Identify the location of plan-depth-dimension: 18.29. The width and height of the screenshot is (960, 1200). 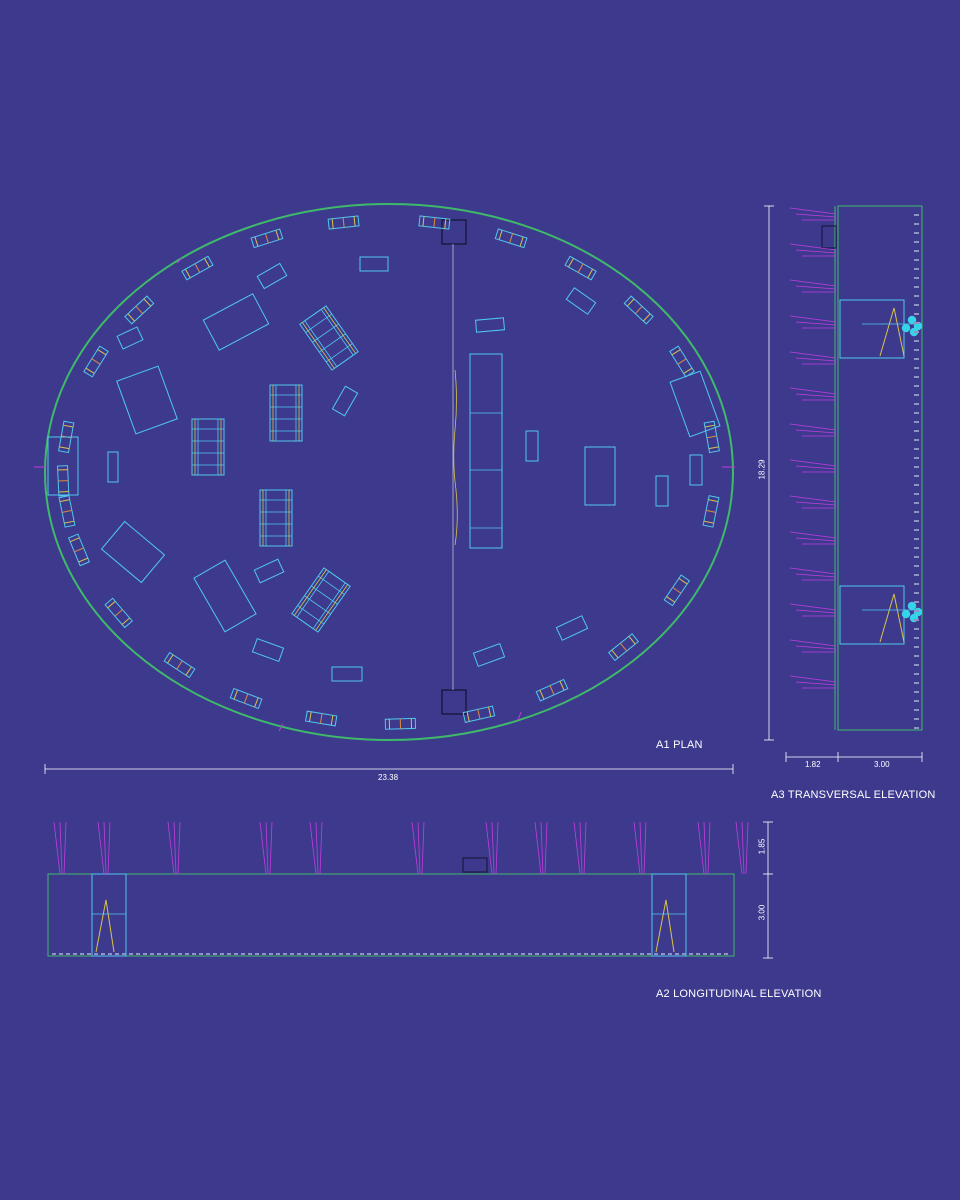
(762, 469).